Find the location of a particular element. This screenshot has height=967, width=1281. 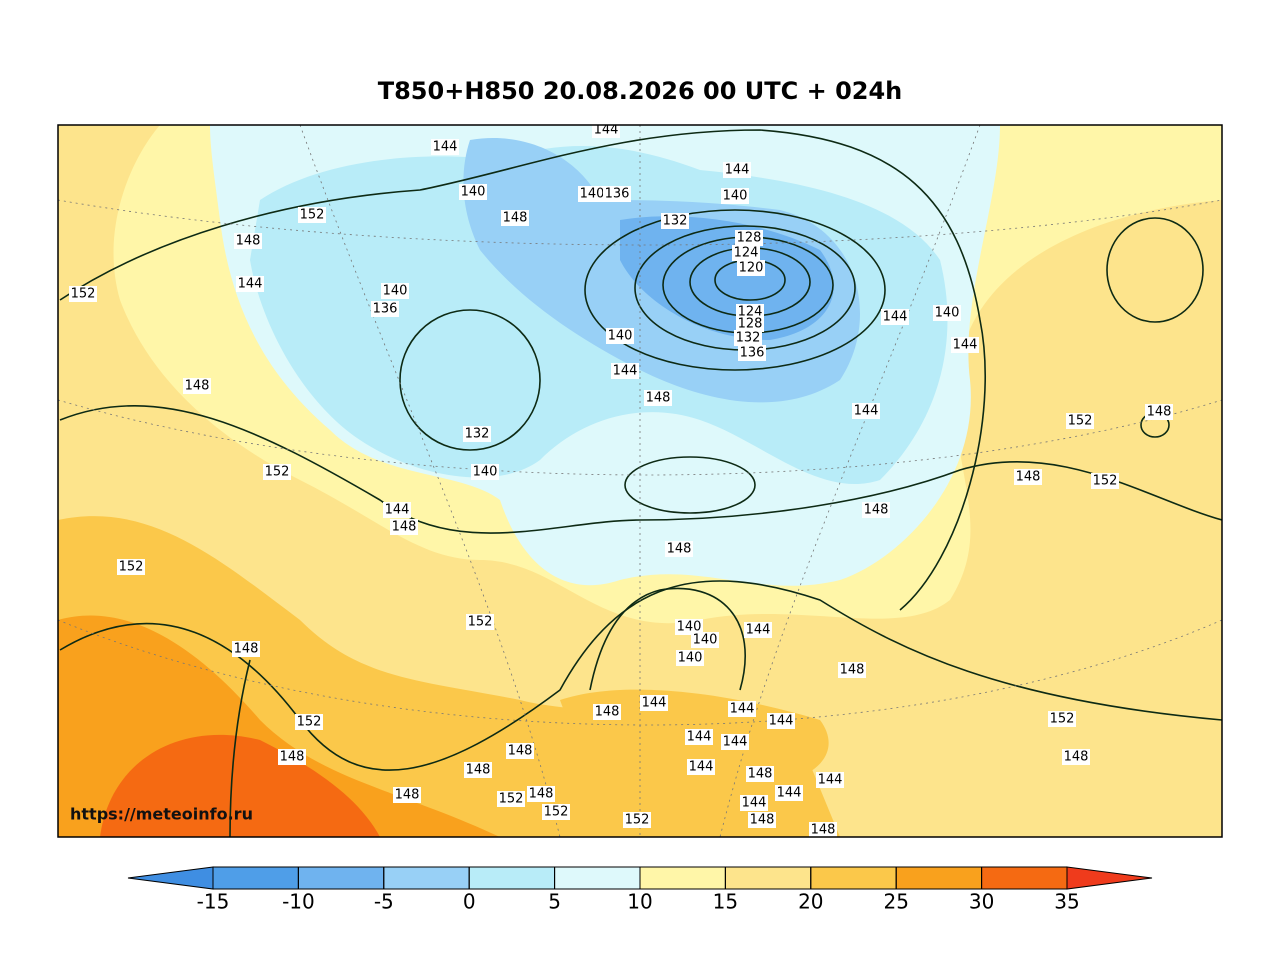

contour-label: 124 is located at coordinates (750, 312).